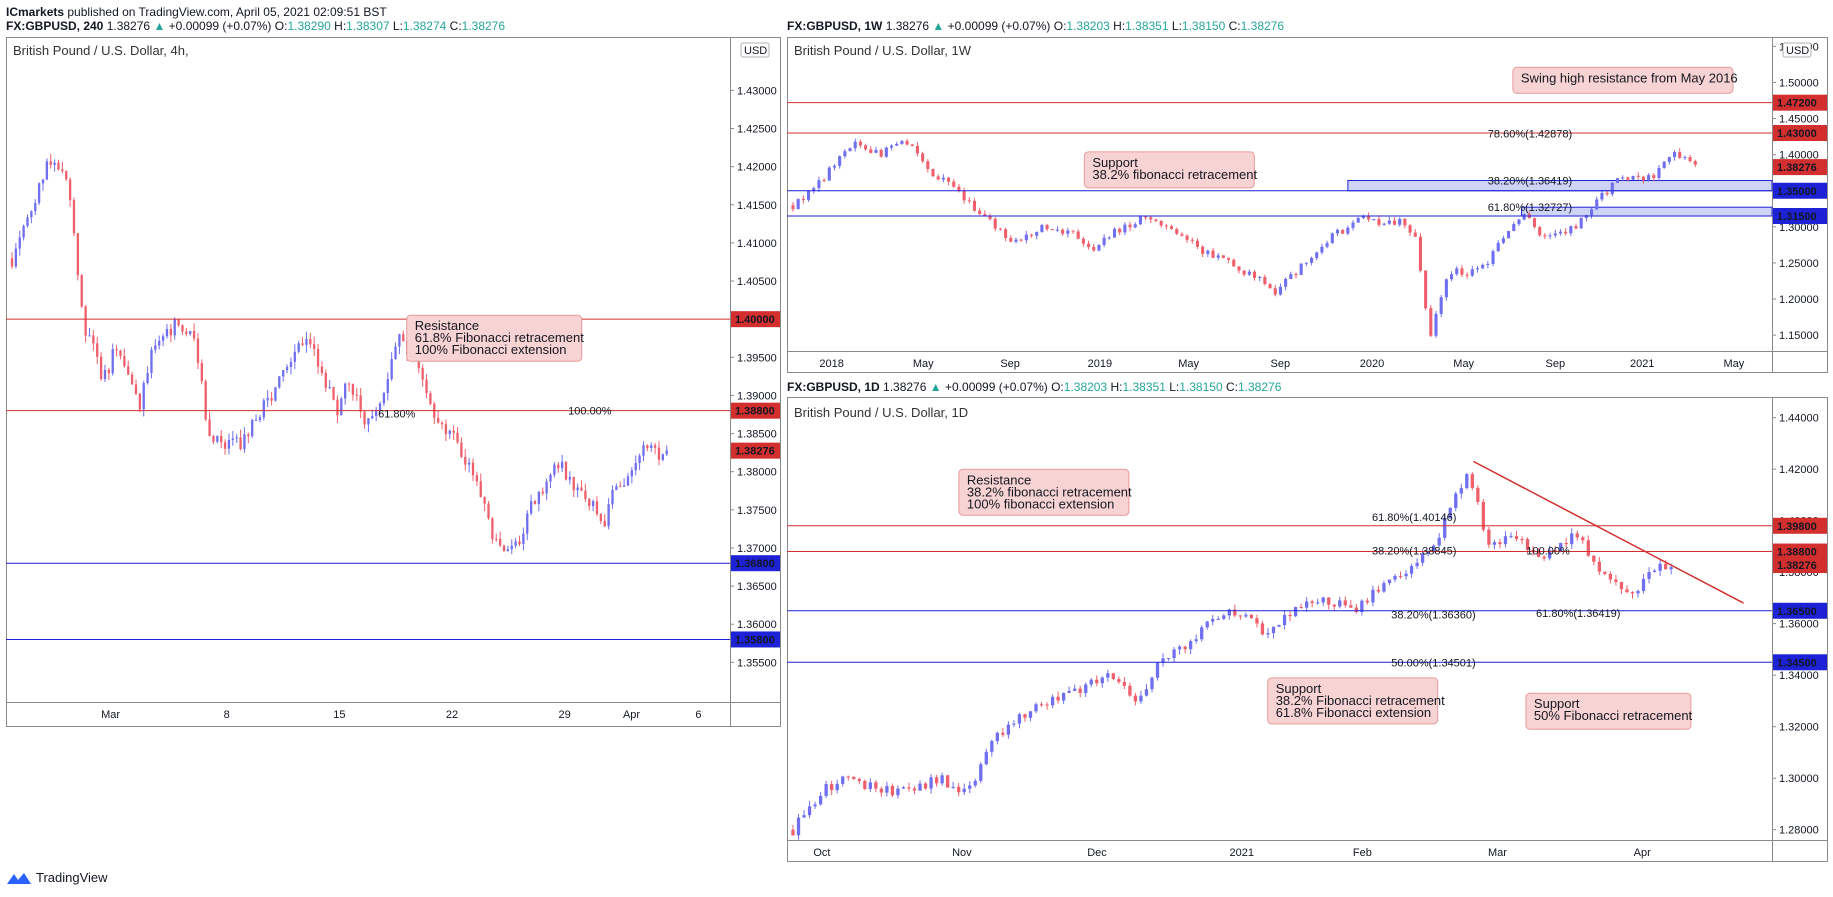 The width and height of the screenshot is (1833, 897). I want to click on p1-level-tag-label: 1.35800, so click(755, 640).